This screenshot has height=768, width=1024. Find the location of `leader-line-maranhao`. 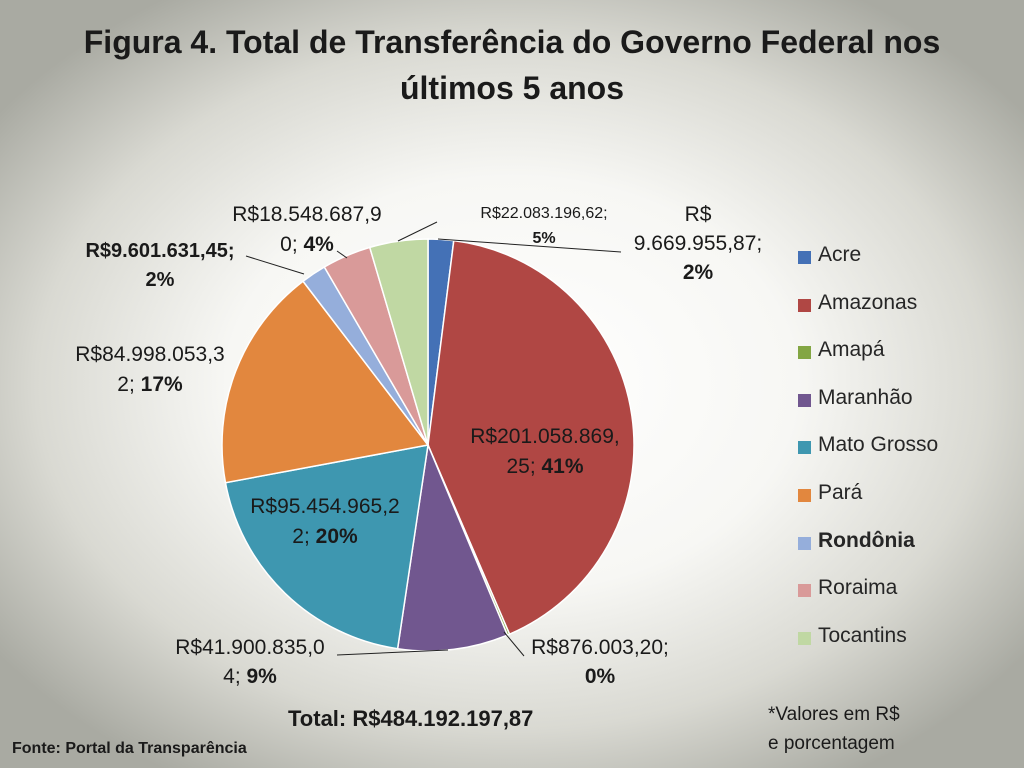

leader-line-maranhao is located at coordinates (392, 652).